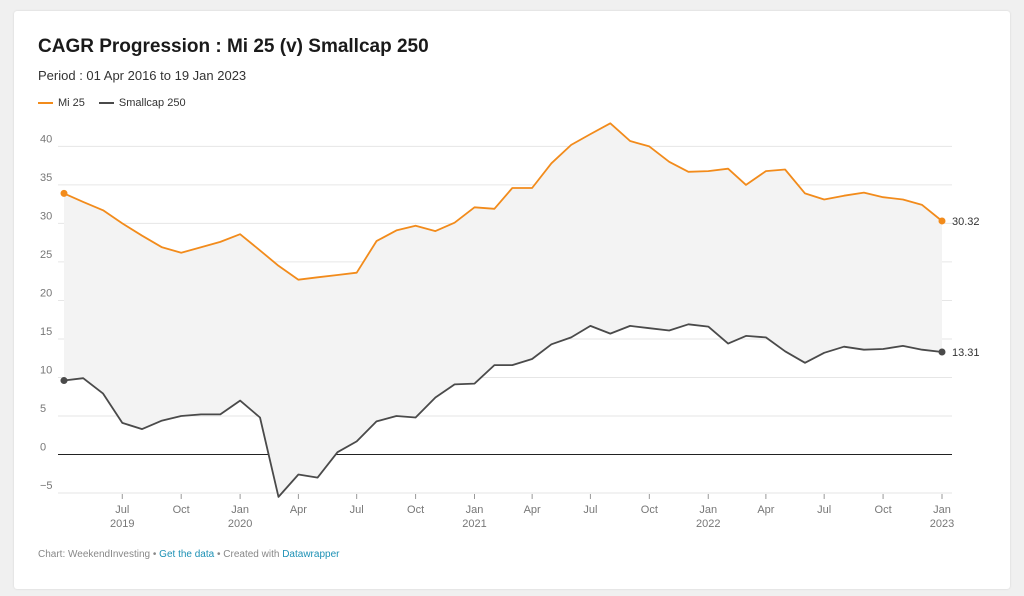 This screenshot has width=1024, height=596. What do you see at coordinates (474, 524) in the screenshot?
I see `x-tick-year: 2021` at bounding box center [474, 524].